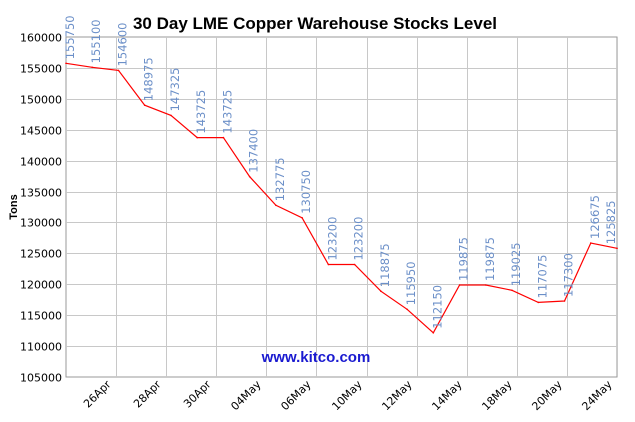 The height and width of the screenshot is (422, 635). I want to click on data-label: 126675, so click(595, 217).